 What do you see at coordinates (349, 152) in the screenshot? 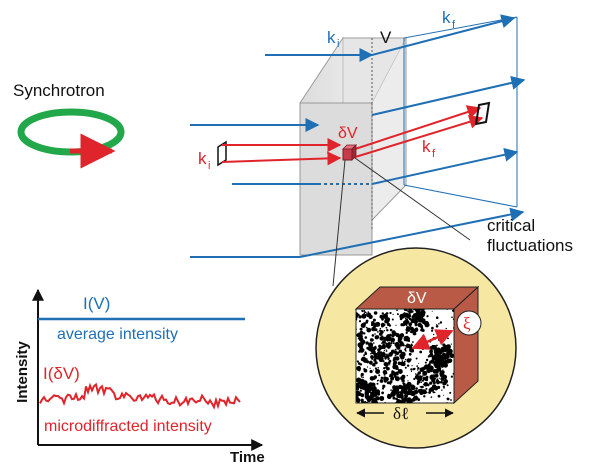
I see `scattering-volume-cube` at bounding box center [349, 152].